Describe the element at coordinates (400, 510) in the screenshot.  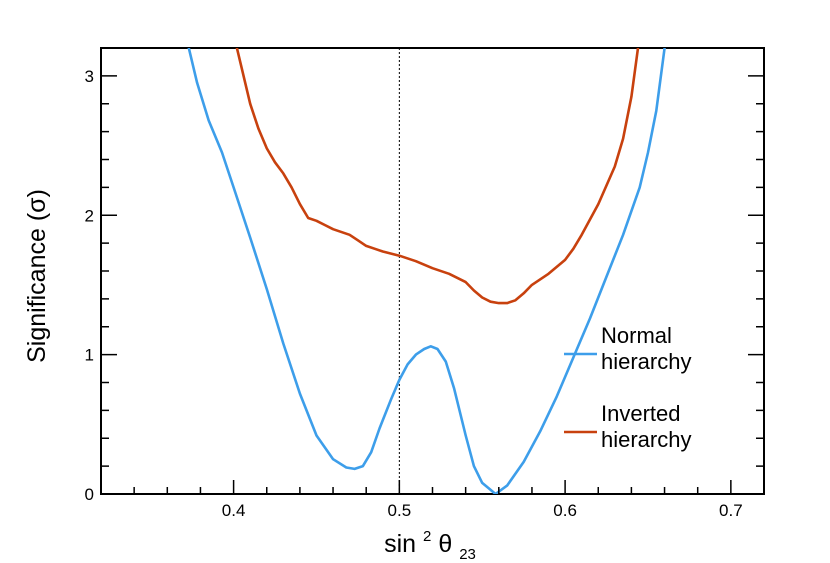
I see `x-tick-label: 0.5` at that location.